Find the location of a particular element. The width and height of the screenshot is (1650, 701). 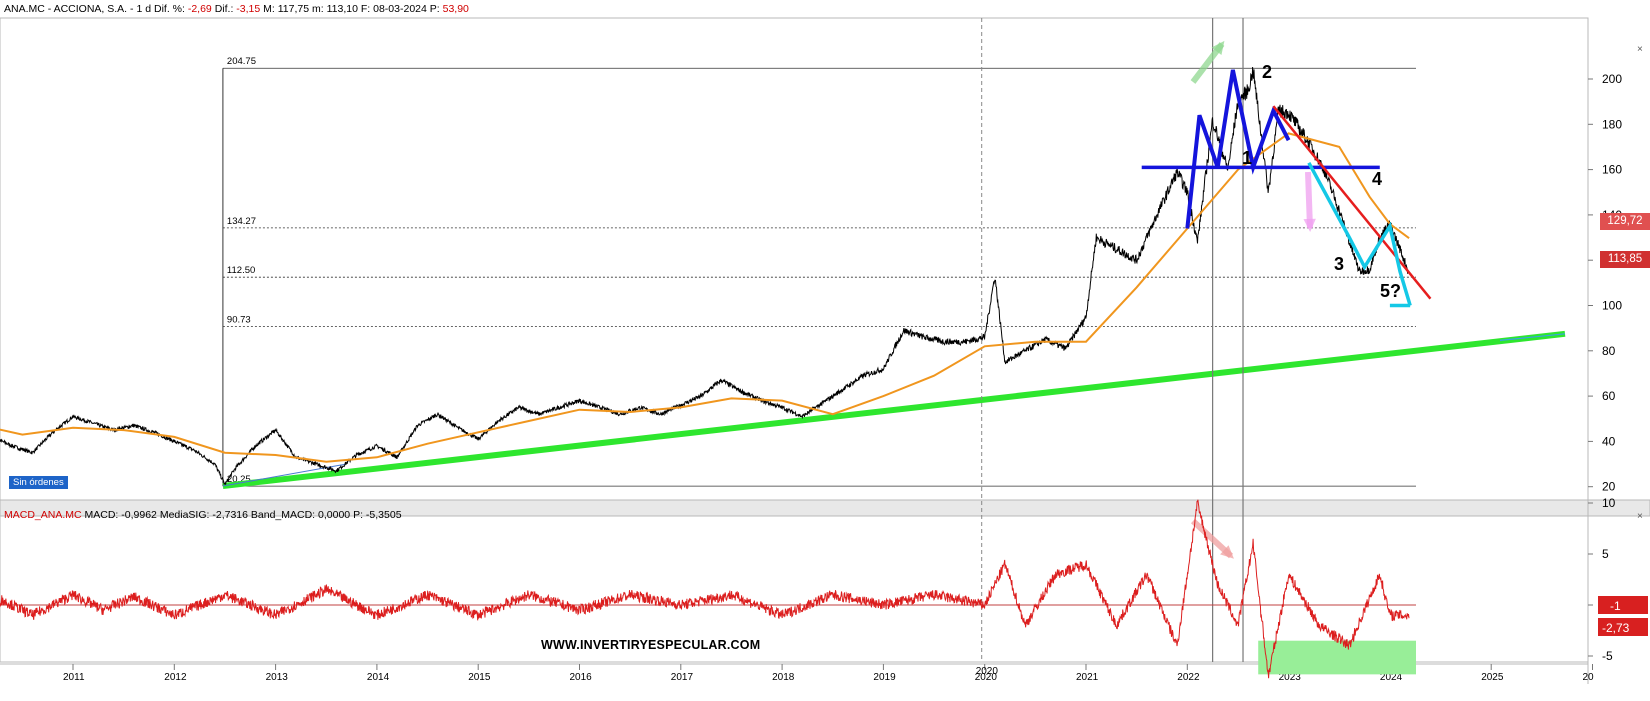

pane-divider is located at coordinates (825, 508).